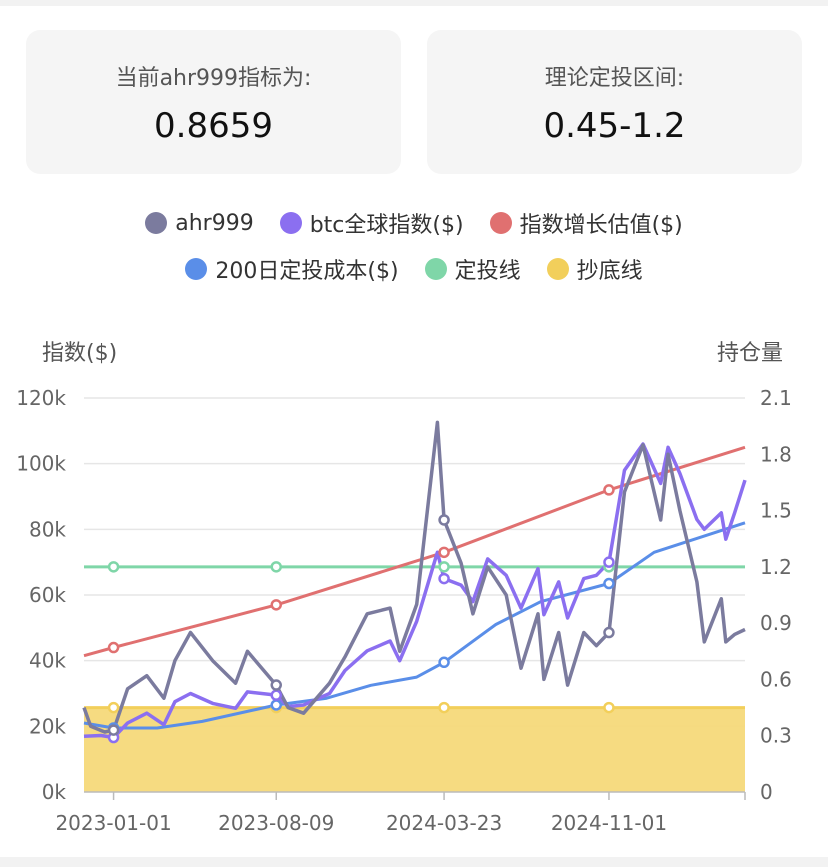 This screenshot has height=867, width=828. I want to click on y-right-tick-label: 1.8, so click(776, 454).